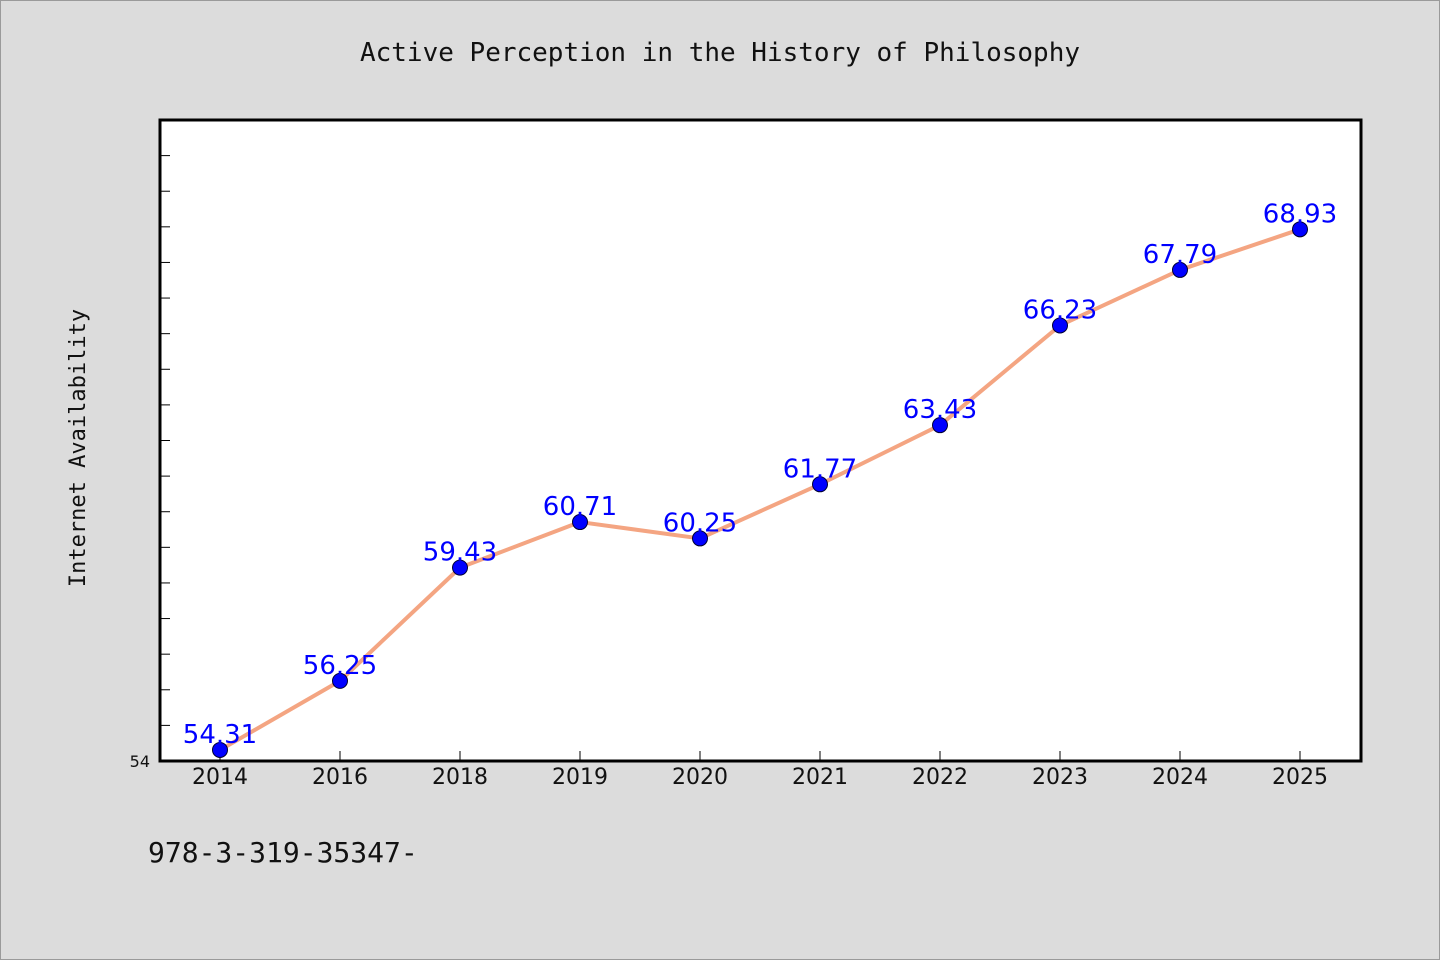  What do you see at coordinates (1300, 214) in the screenshot?
I see `data-label: 68.93` at bounding box center [1300, 214].